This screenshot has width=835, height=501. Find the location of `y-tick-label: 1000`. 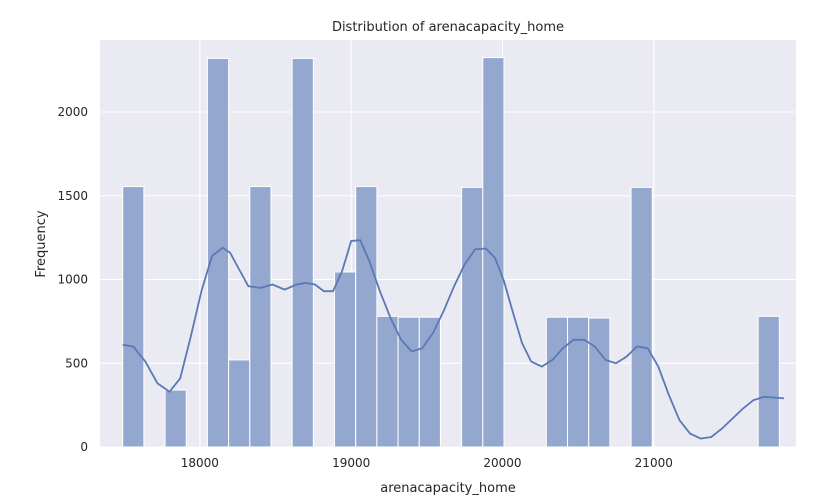

y-tick-label: 1000 is located at coordinates (72, 280).